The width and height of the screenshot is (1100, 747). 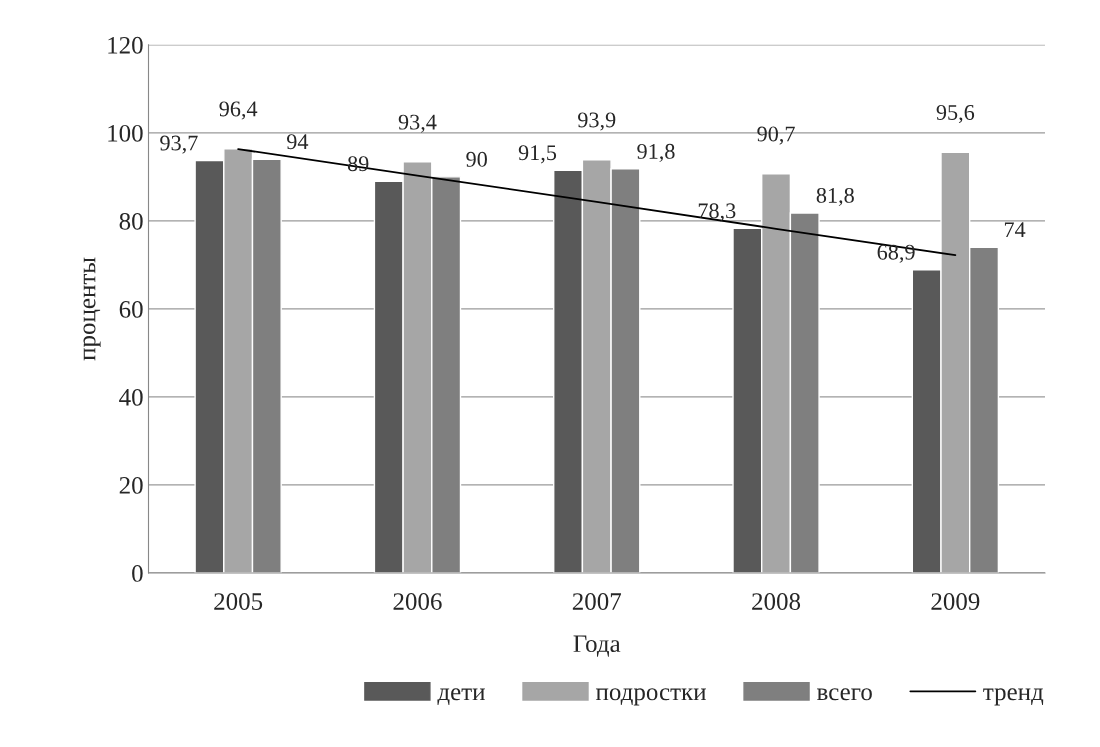 What do you see at coordinates (776, 135) in the screenshot?
I see `data-label: 90,7` at bounding box center [776, 135].